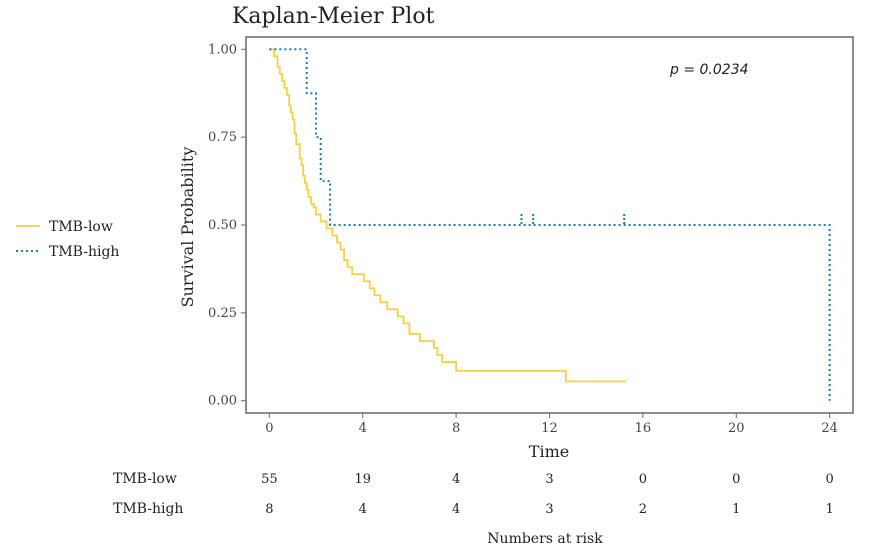  I want to click on risk-value: 2, so click(643, 509).